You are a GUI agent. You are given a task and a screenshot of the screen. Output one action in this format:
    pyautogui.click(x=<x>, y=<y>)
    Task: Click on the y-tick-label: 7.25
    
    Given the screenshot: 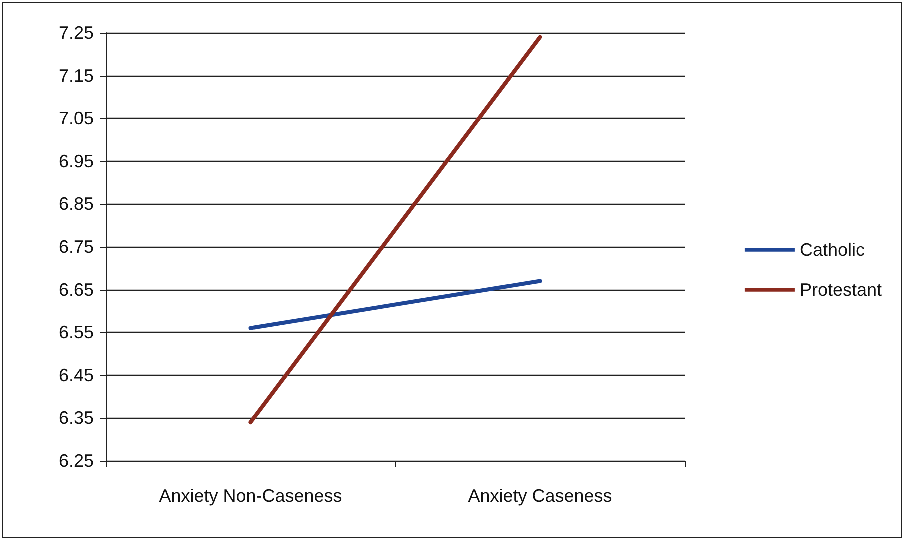 What is the action you would take?
    pyautogui.click(x=76, y=33)
    